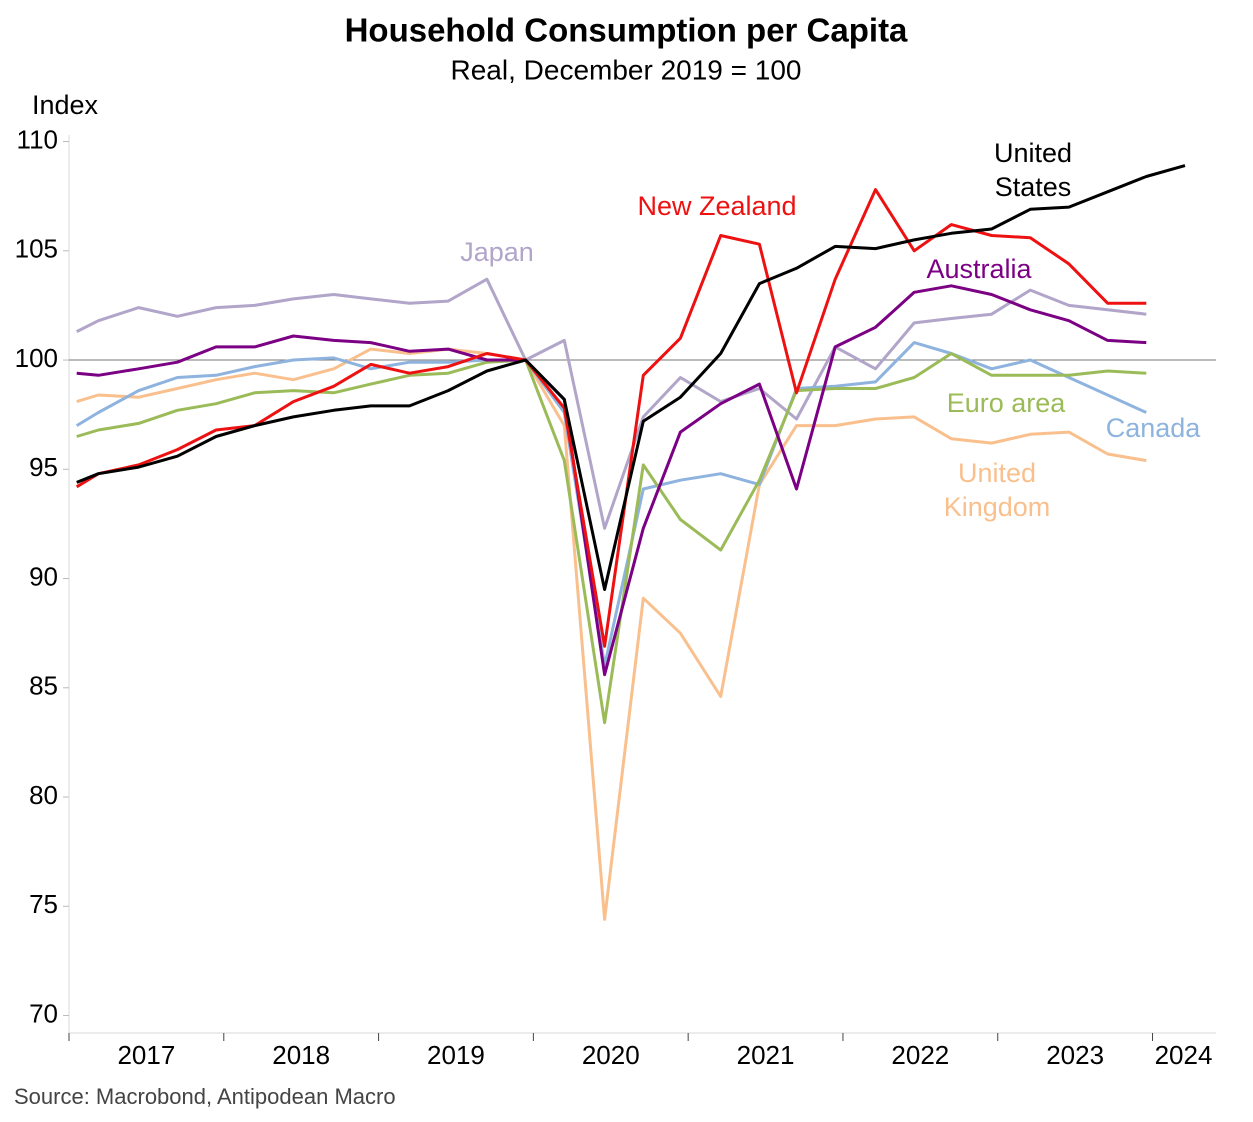 Image resolution: width=1253 pixels, height=1122 pixels. Describe the element at coordinates (43, 904) in the screenshot. I see `y-tick-label: 75` at that location.